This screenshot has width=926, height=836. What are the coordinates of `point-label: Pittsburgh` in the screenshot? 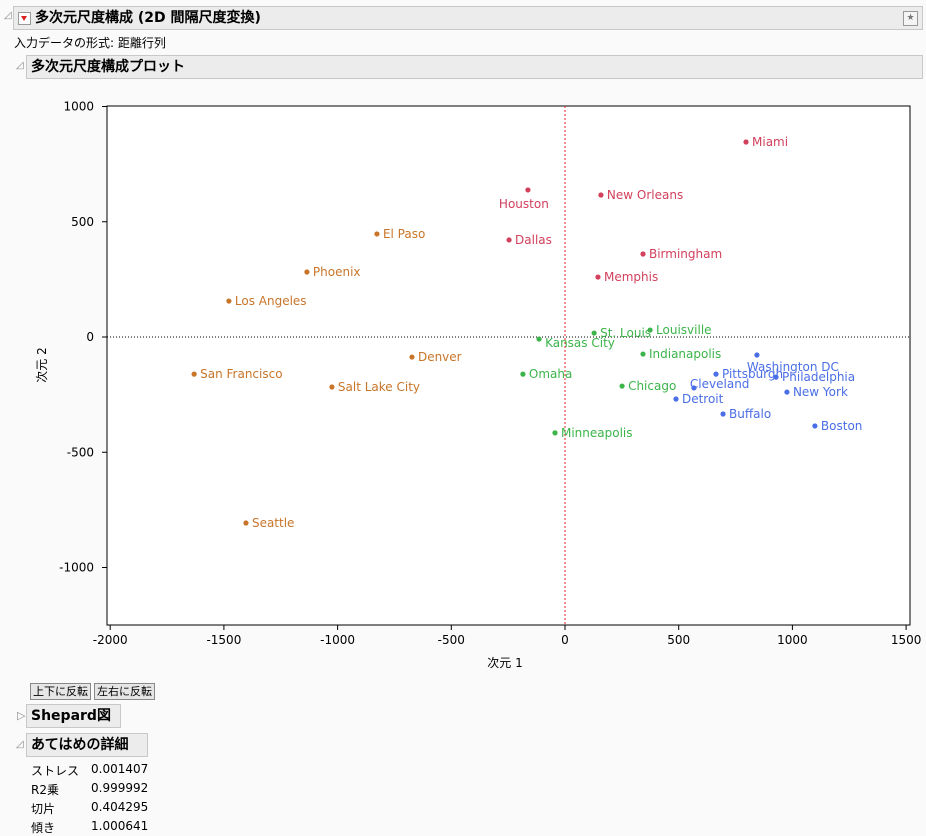 It's located at (752, 374).